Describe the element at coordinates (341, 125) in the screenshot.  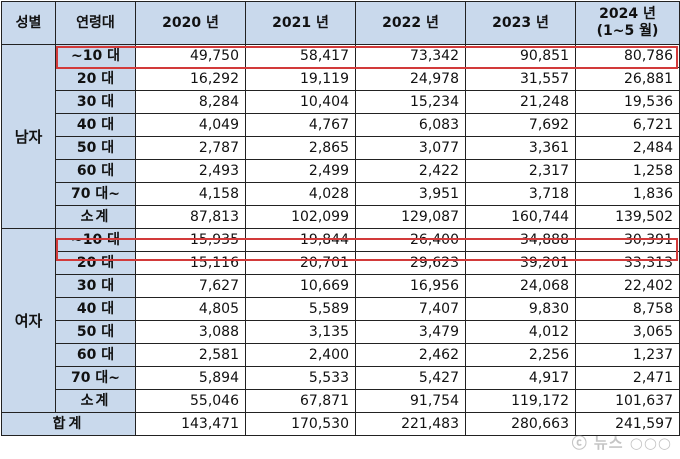
I see `table-row: 40 대 4,049 4,767 6,083 7,692 6,721` at that location.